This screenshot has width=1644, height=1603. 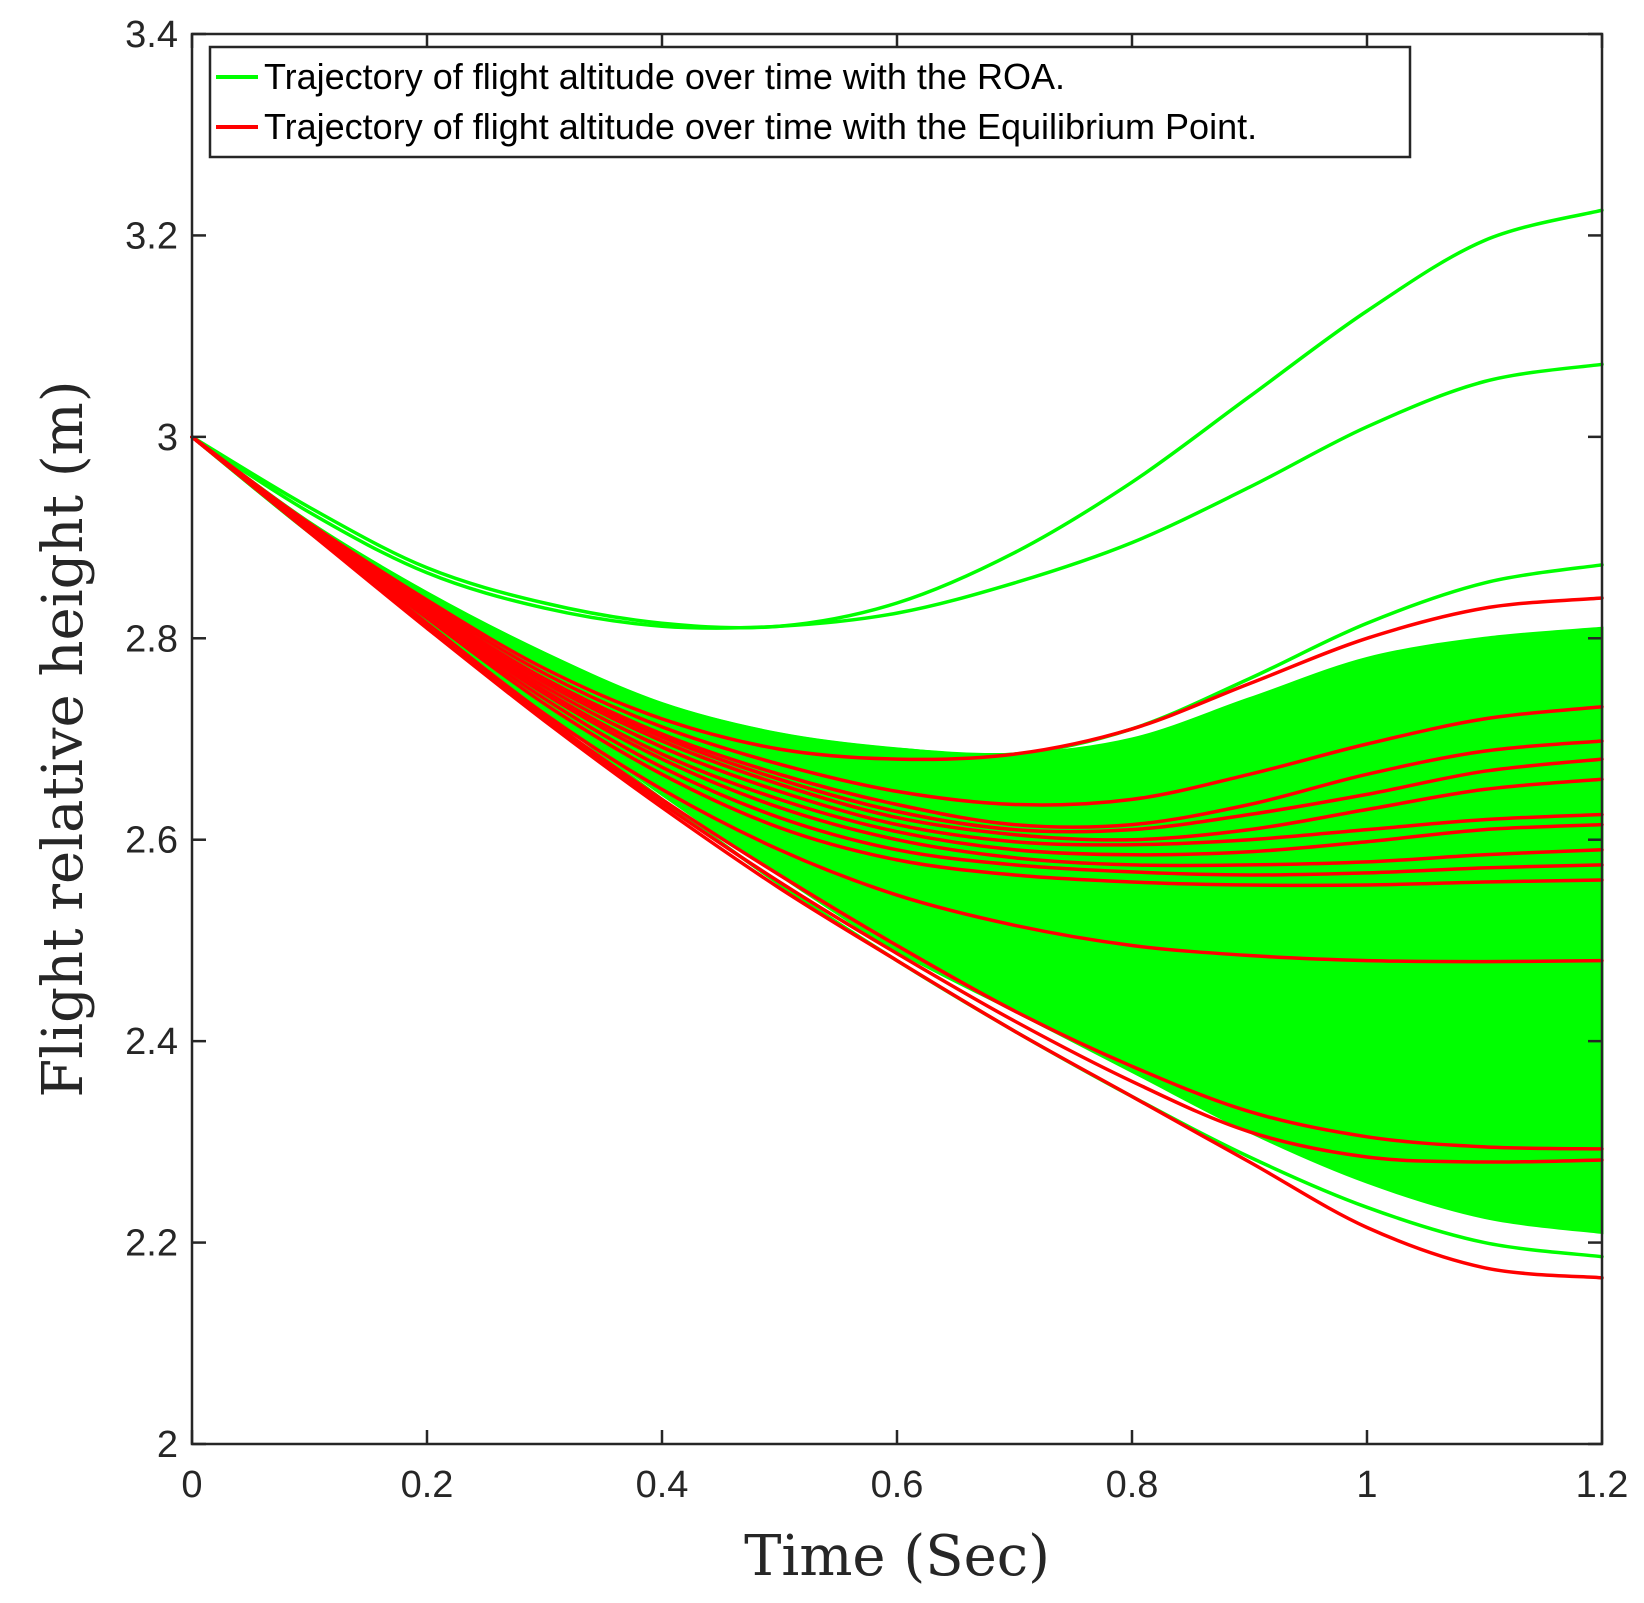 I want to click on x-tick-label: 0.4, so click(x=662, y=1485).